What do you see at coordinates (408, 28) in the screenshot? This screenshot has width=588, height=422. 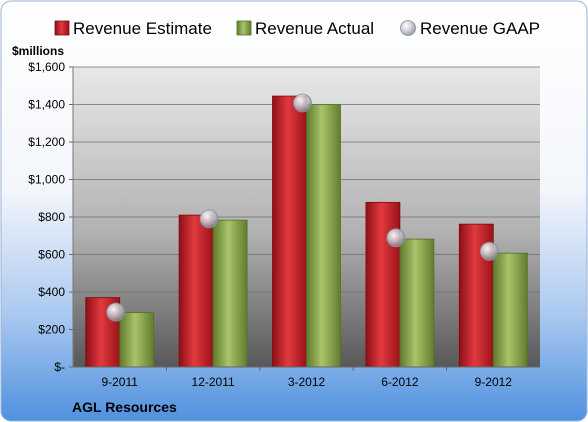 I see `legend-swatch-gaap` at bounding box center [408, 28].